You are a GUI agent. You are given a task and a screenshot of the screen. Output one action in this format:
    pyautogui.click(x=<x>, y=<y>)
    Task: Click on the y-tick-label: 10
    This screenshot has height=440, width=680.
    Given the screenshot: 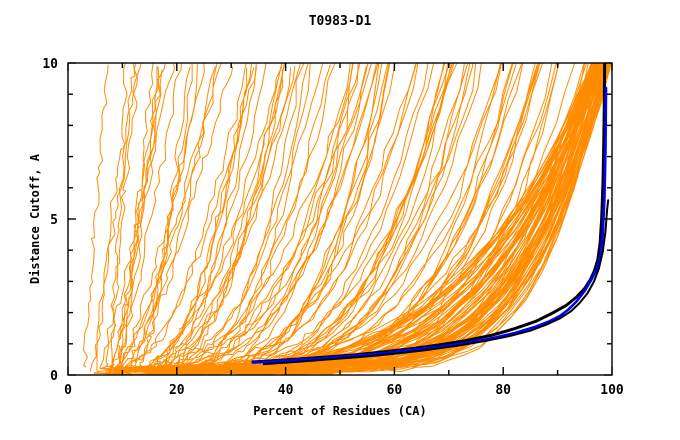 What is the action you would take?
    pyautogui.click(x=50, y=64)
    